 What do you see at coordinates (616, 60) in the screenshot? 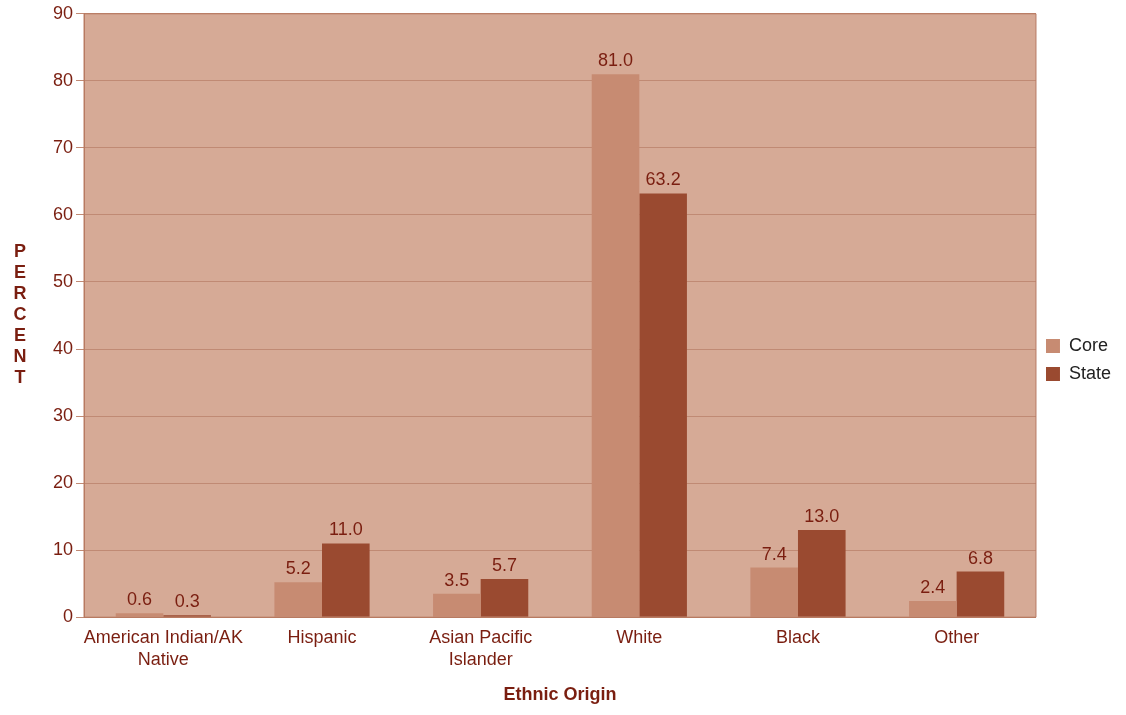
I see `data-label: 81.0` at bounding box center [616, 60].